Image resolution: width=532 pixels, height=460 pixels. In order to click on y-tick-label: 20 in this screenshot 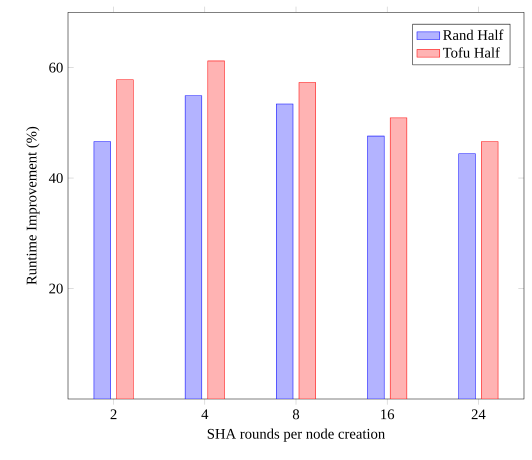, I will do `click(56, 289)`.